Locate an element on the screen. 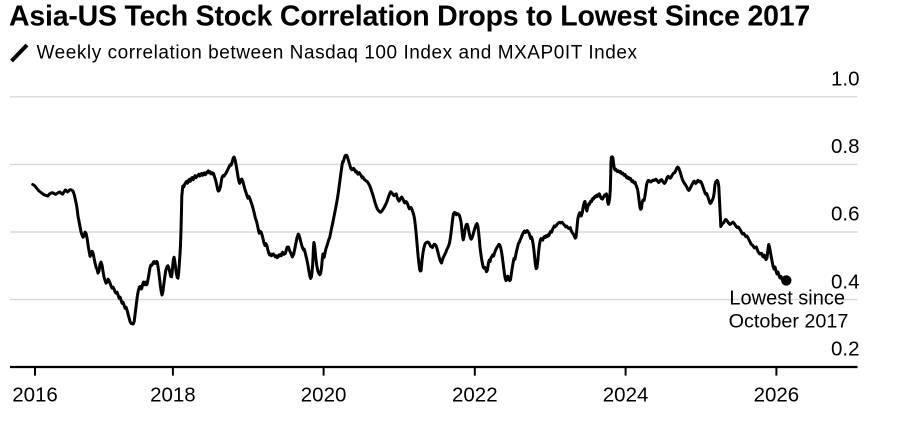 Image resolution: width=912 pixels, height=423 pixels. svg-text: 0.6 is located at coordinates (845, 214).